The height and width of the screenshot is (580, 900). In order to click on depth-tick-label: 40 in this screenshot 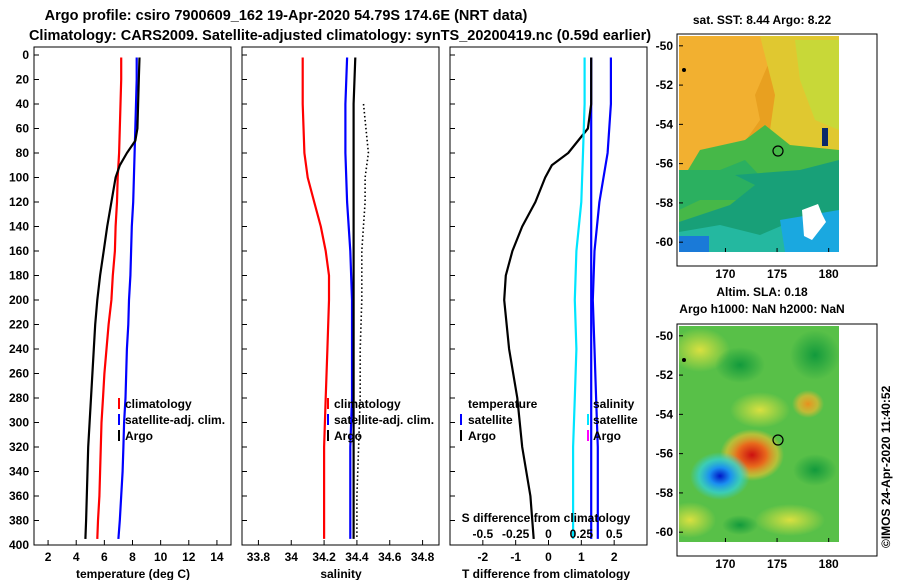, I will do `click(23, 104)`.